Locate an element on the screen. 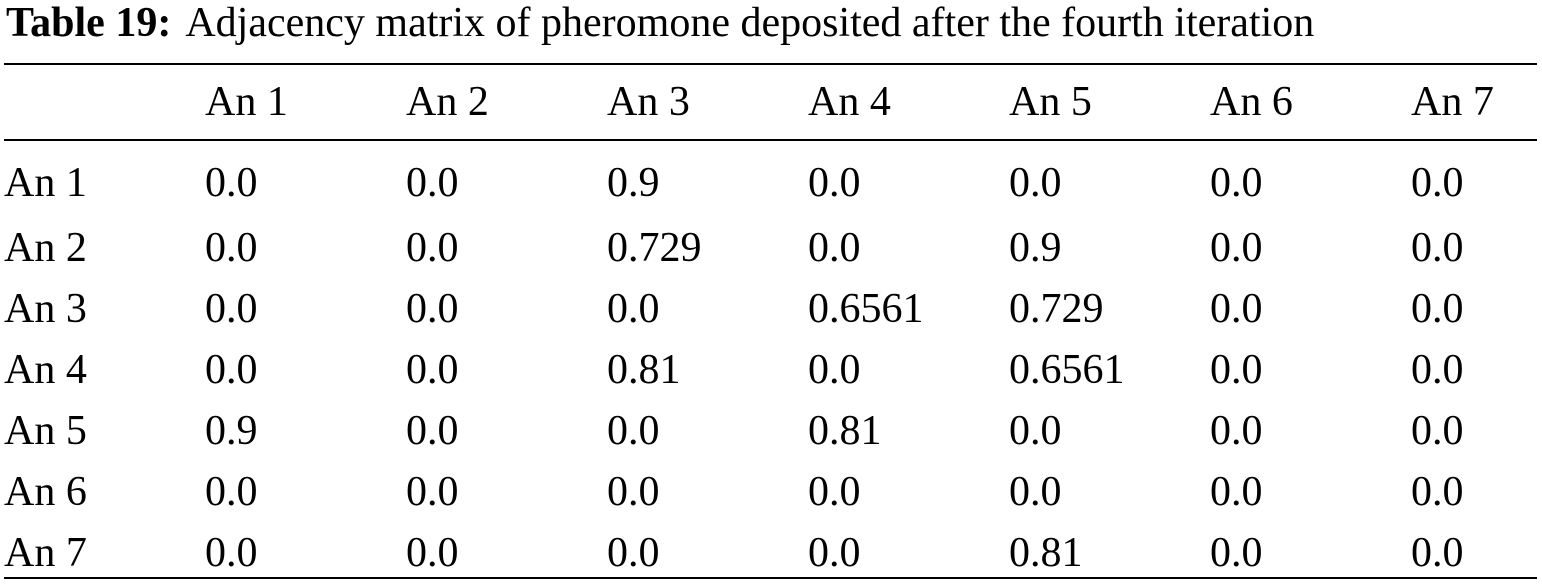  table-row: An 2 0.0 0.0 0.729 0.0 0.9 0.0 0.0 is located at coordinates (771, 247).